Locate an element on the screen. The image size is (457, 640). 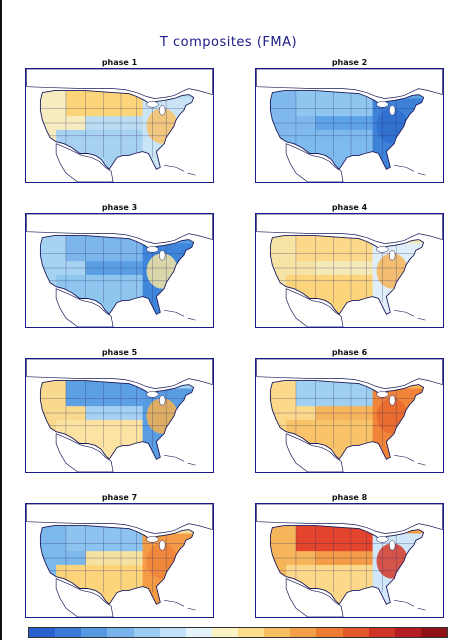
map-panel: phase 6 is located at coordinates (349, 410).